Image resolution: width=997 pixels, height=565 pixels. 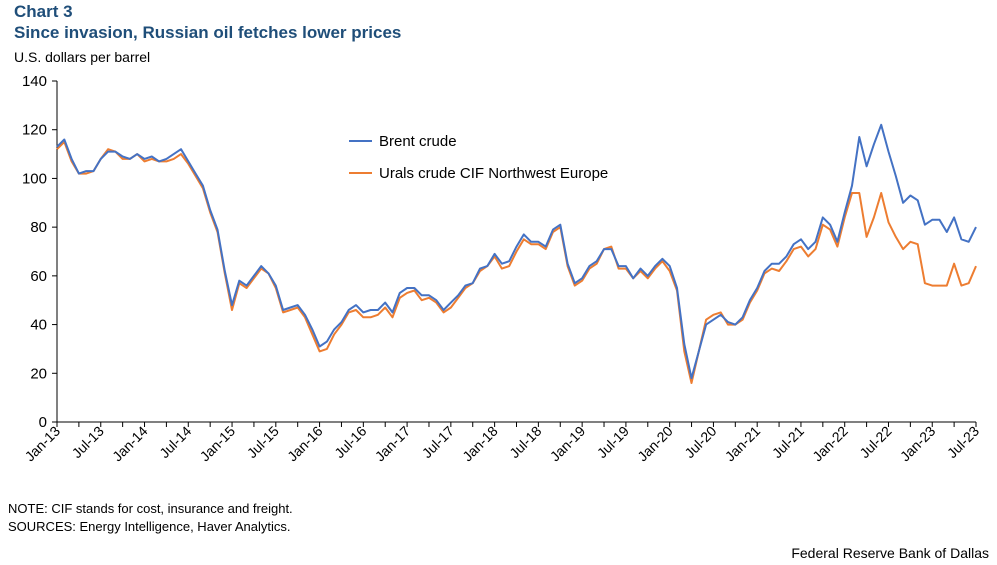 I want to click on x-tick-label: Jul-22, so click(x=875, y=442).